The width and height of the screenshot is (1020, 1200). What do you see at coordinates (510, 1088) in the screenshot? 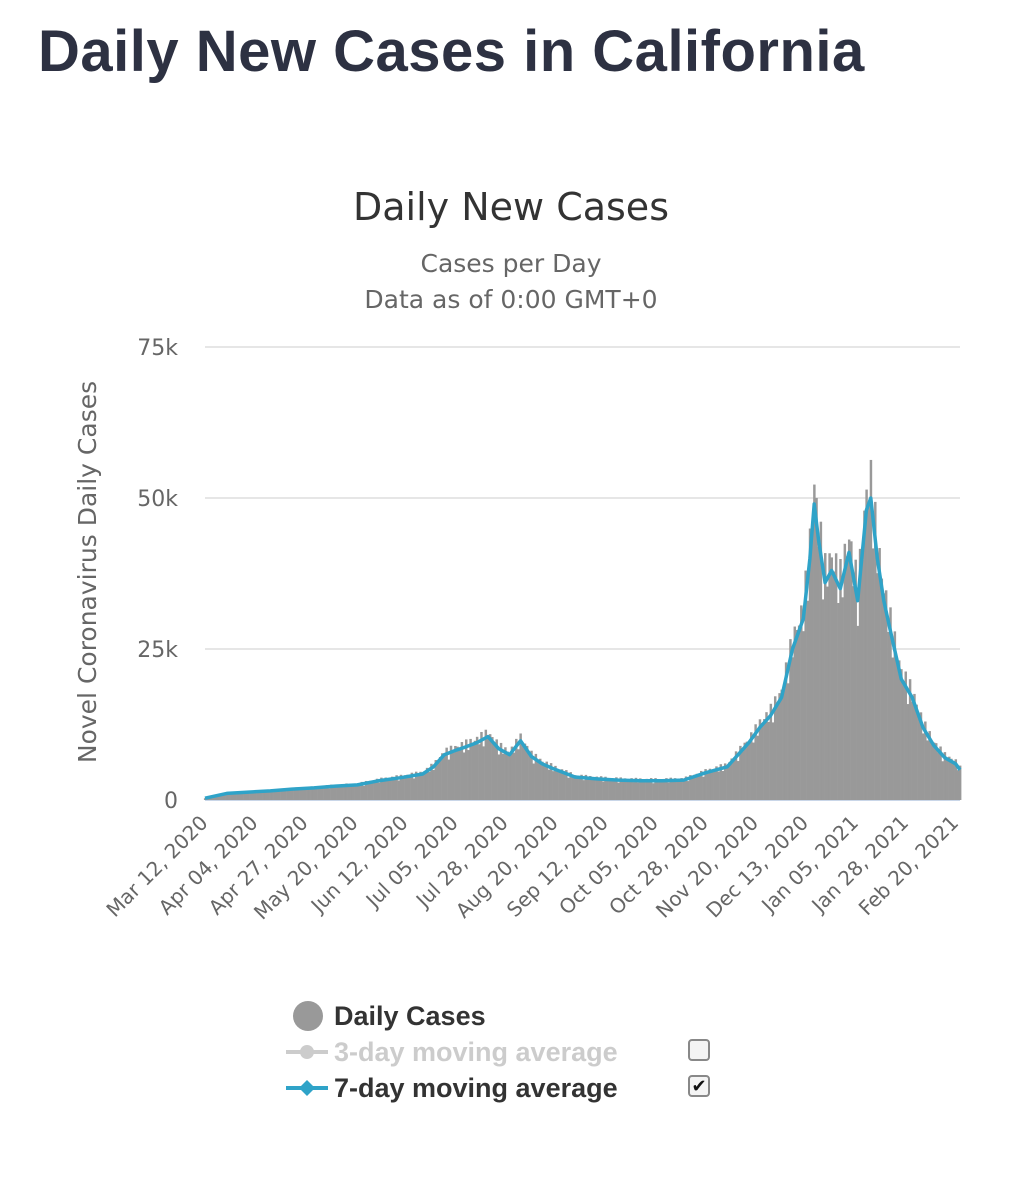
I see `legend-item-7-day-average: 7-day moving average ✔` at bounding box center [510, 1088].